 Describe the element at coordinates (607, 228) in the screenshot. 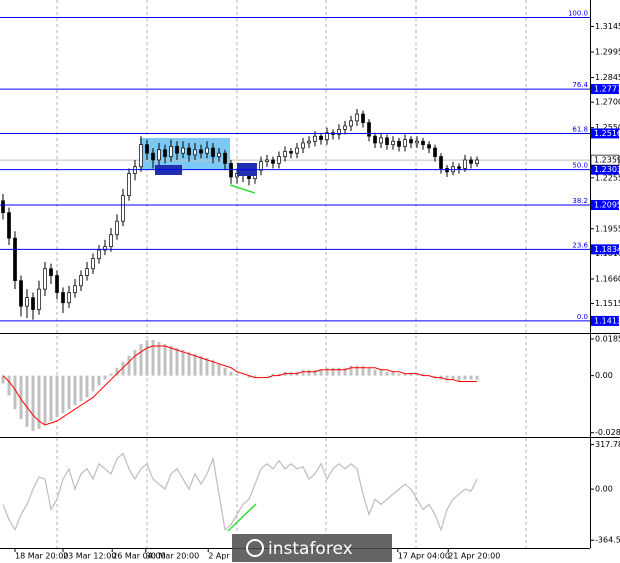

I see `y-tick-label: 1.1955` at that location.